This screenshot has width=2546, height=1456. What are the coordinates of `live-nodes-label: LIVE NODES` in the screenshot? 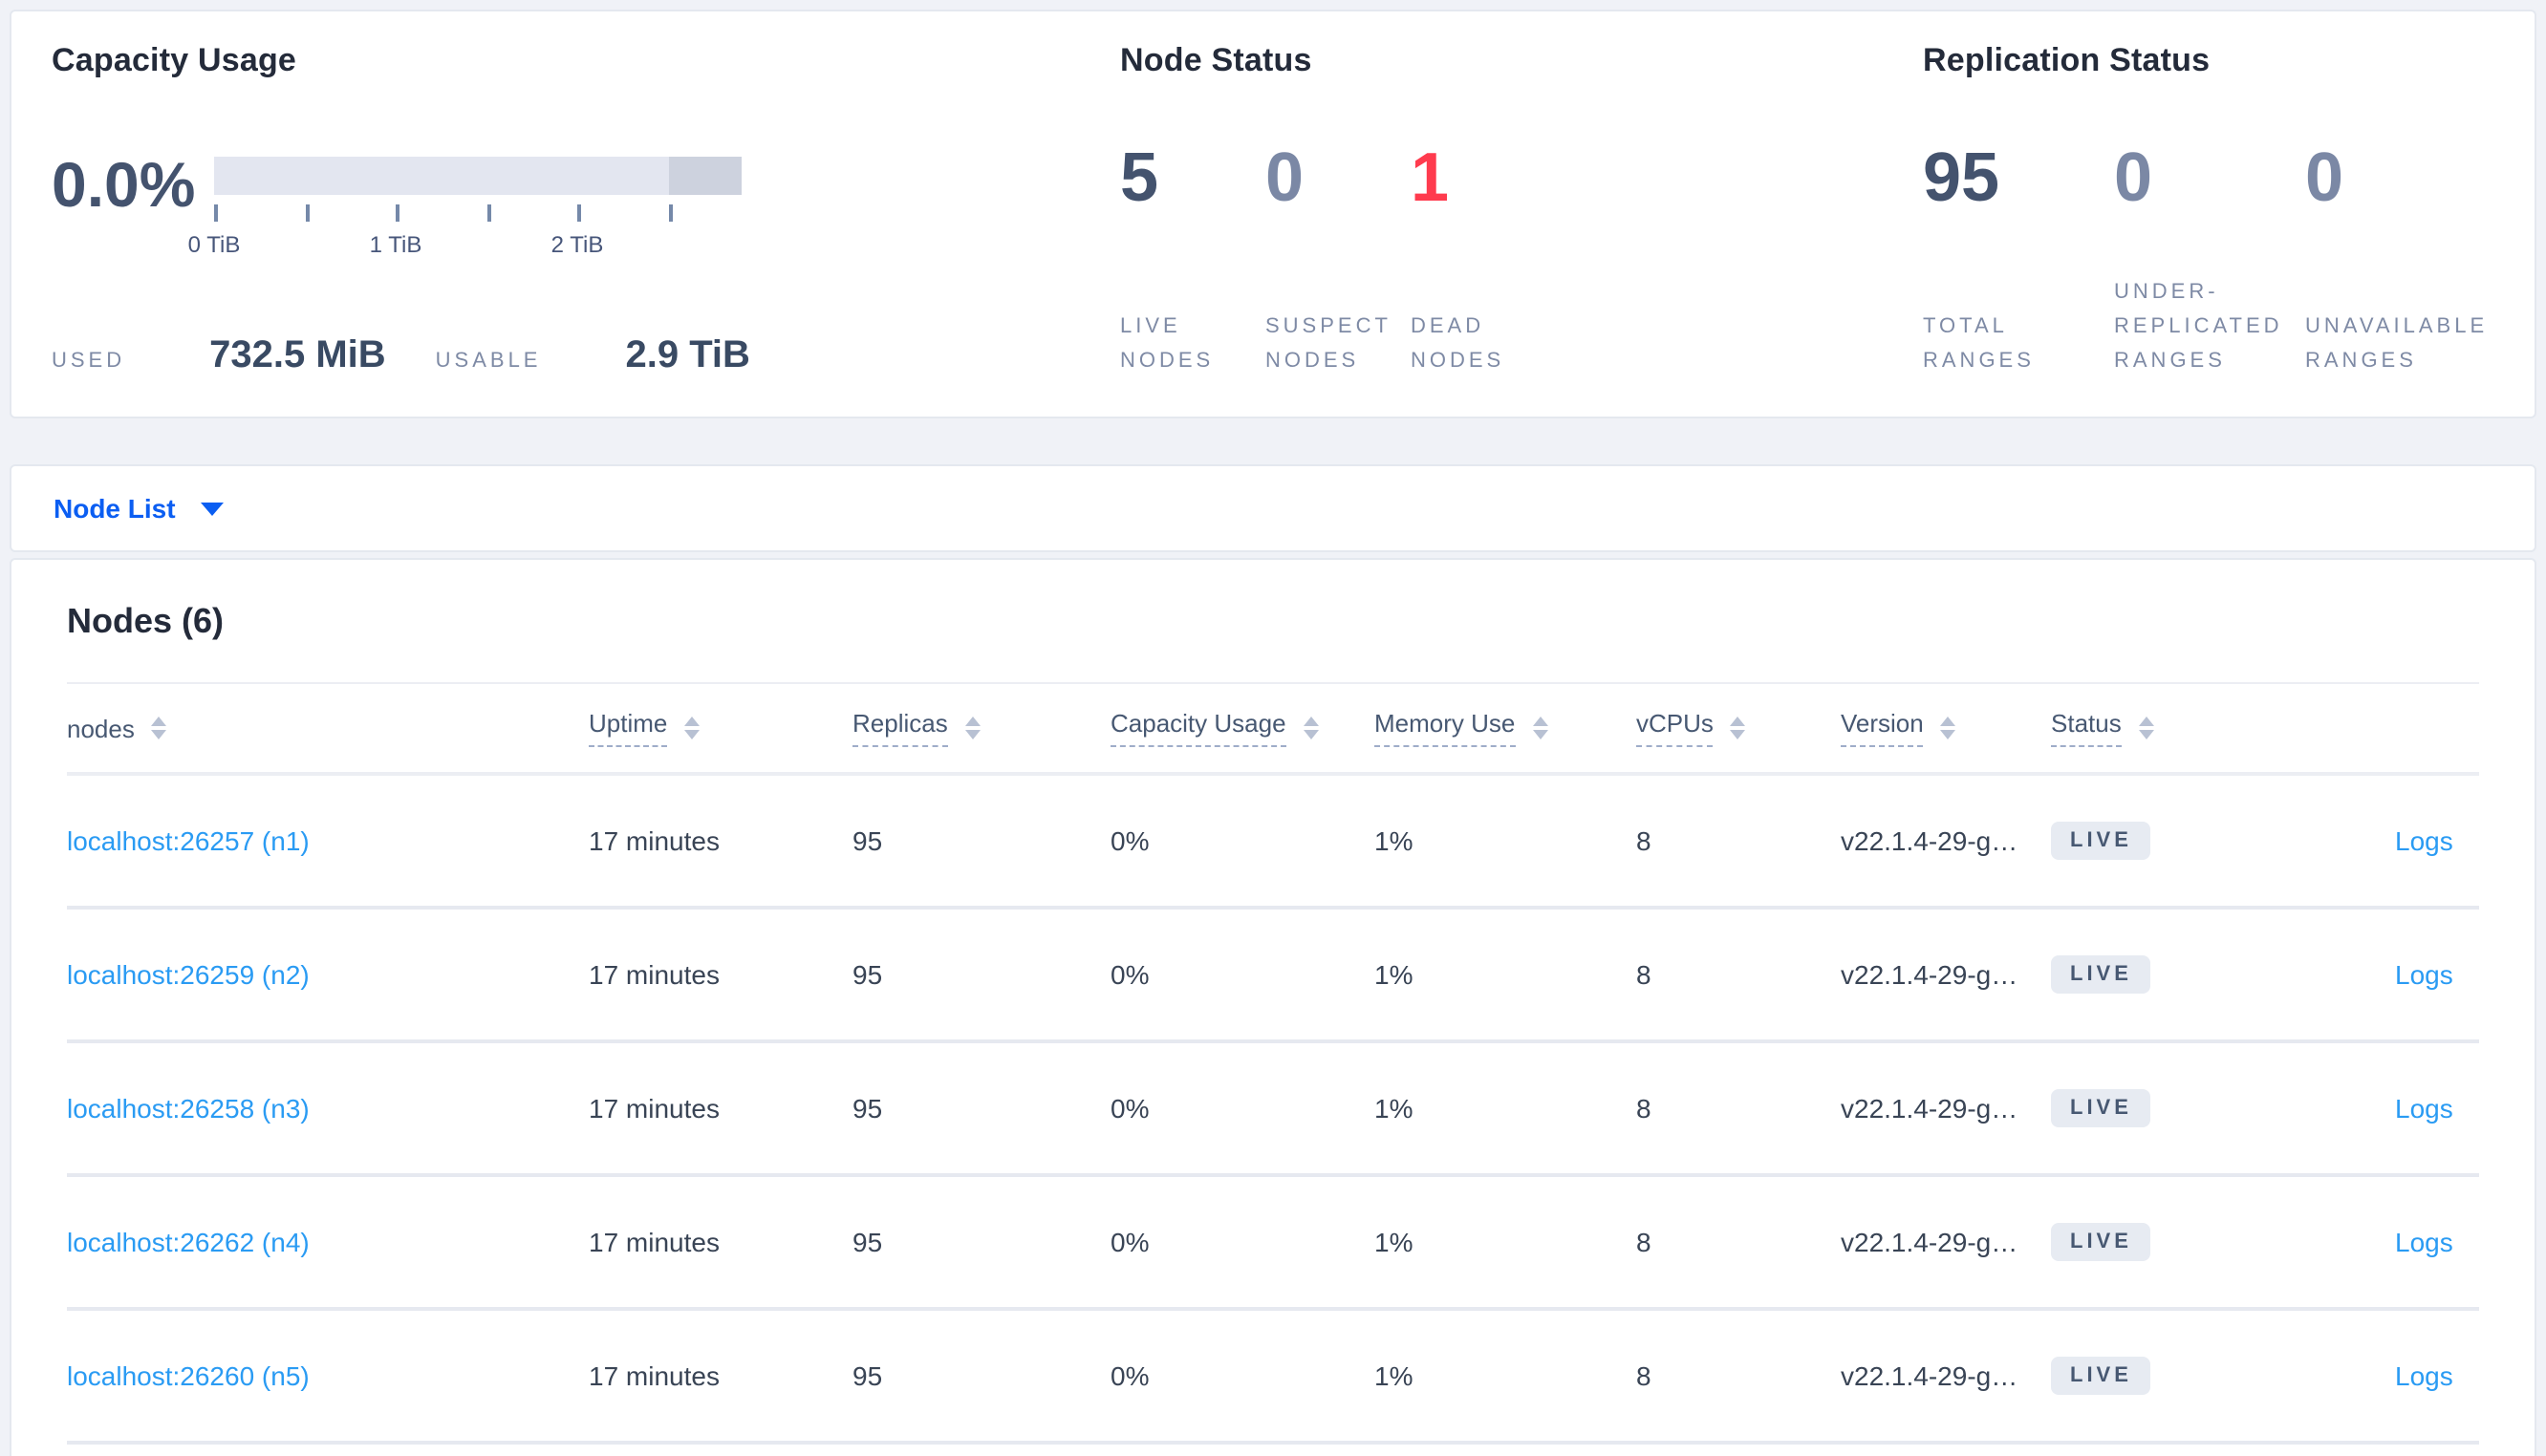 It's located at (1167, 344).